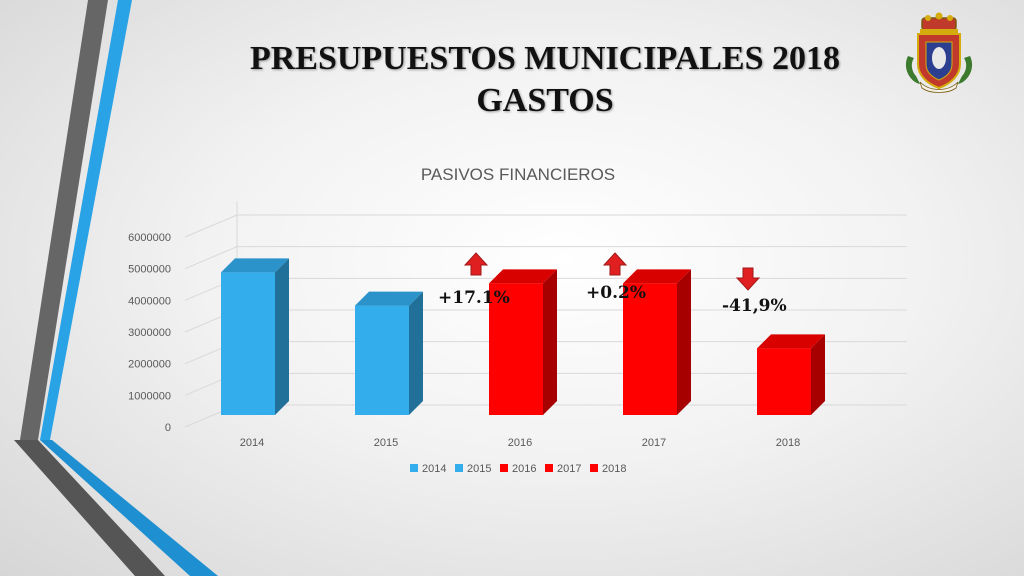  What do you see at coordinates (791, 341) in the screenshot?
I see `bar-top-2018` at bounding box center [791, 341].